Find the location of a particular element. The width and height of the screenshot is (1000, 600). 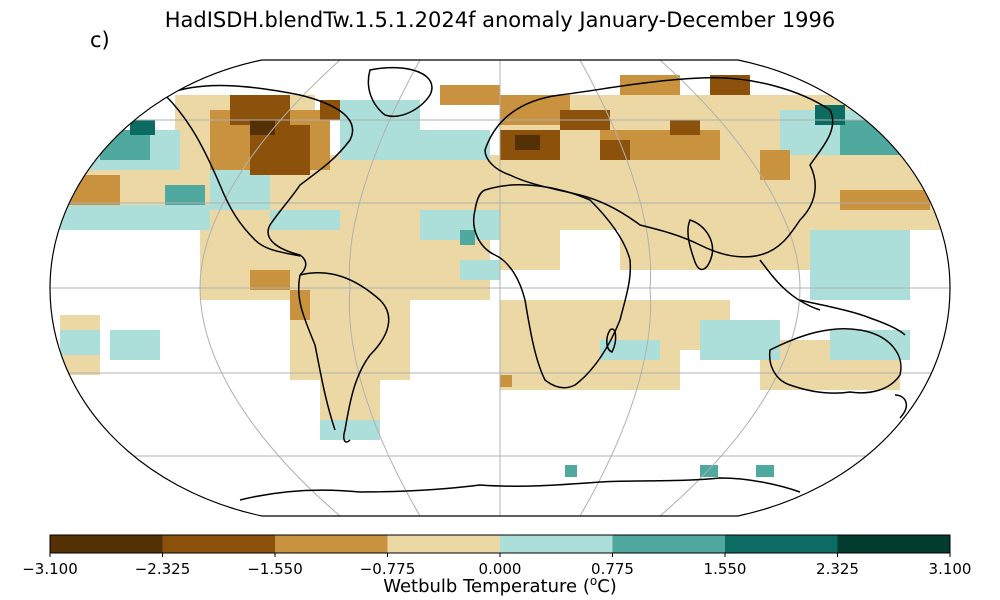

colorbar-tick-label: −3.100 is located at coordinates (50, 569).